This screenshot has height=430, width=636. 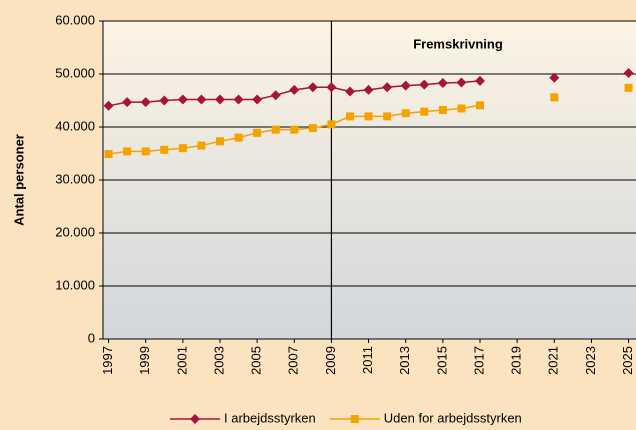 What do you see at coordinates (107, 360) in the screenshot?
I see `x-tick-label: 1997` at bounding box center [107, 360].